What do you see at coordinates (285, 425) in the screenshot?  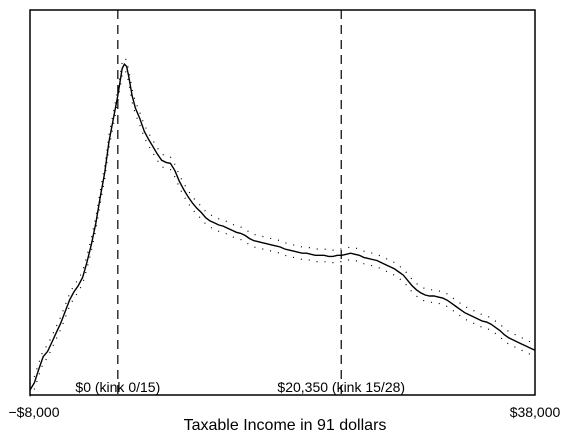 I see `x-axis-label: Taxable Income in 91 dollars` at bounding box center [285, 425].